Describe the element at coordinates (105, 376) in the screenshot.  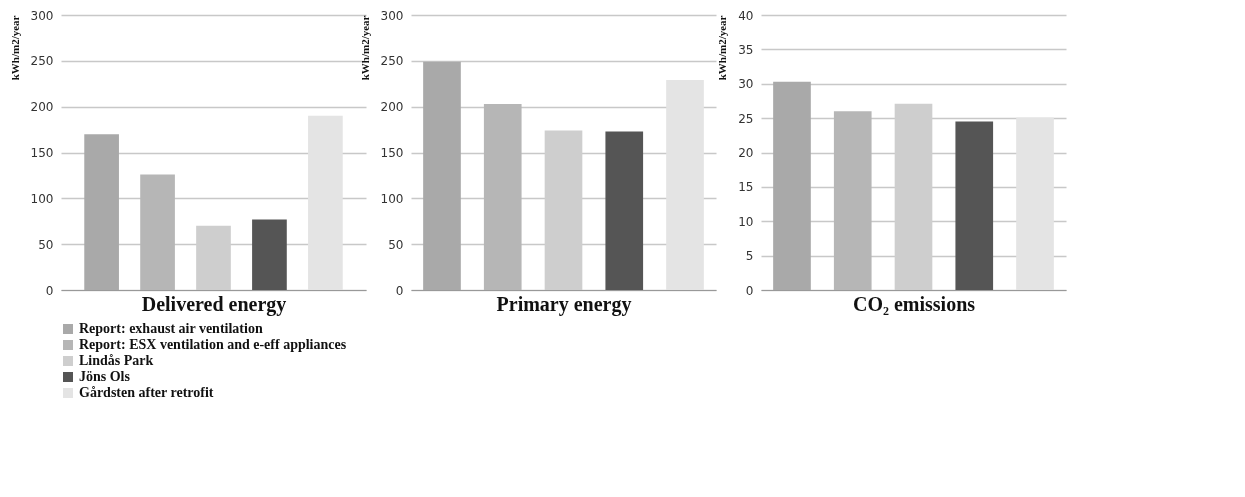
I see `legend-label: Jöns Ols` at that location.